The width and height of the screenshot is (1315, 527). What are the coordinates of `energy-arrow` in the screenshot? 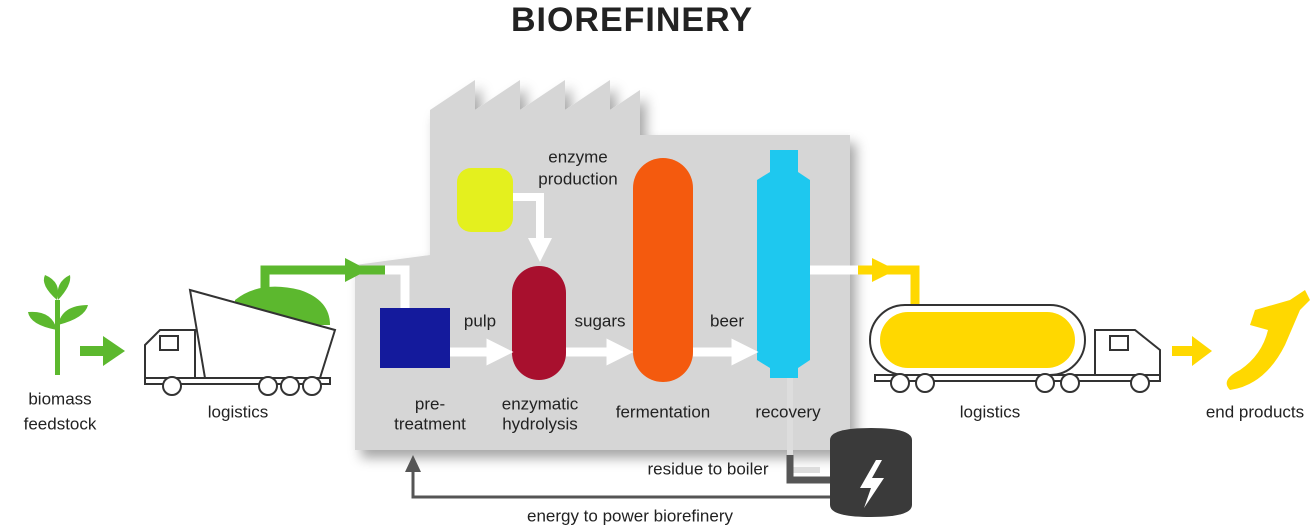 It's located at (413, 463).